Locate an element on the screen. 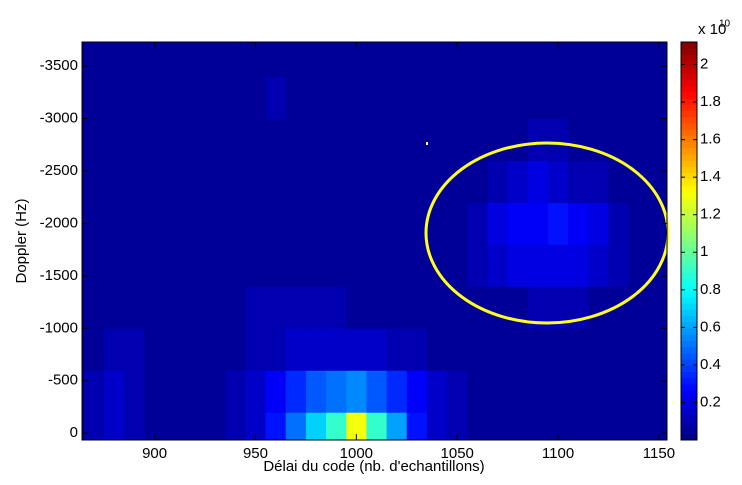 Image resolution: width=742 pixels, height=485 pixels. colorbar is located at coordinates (689, 241).